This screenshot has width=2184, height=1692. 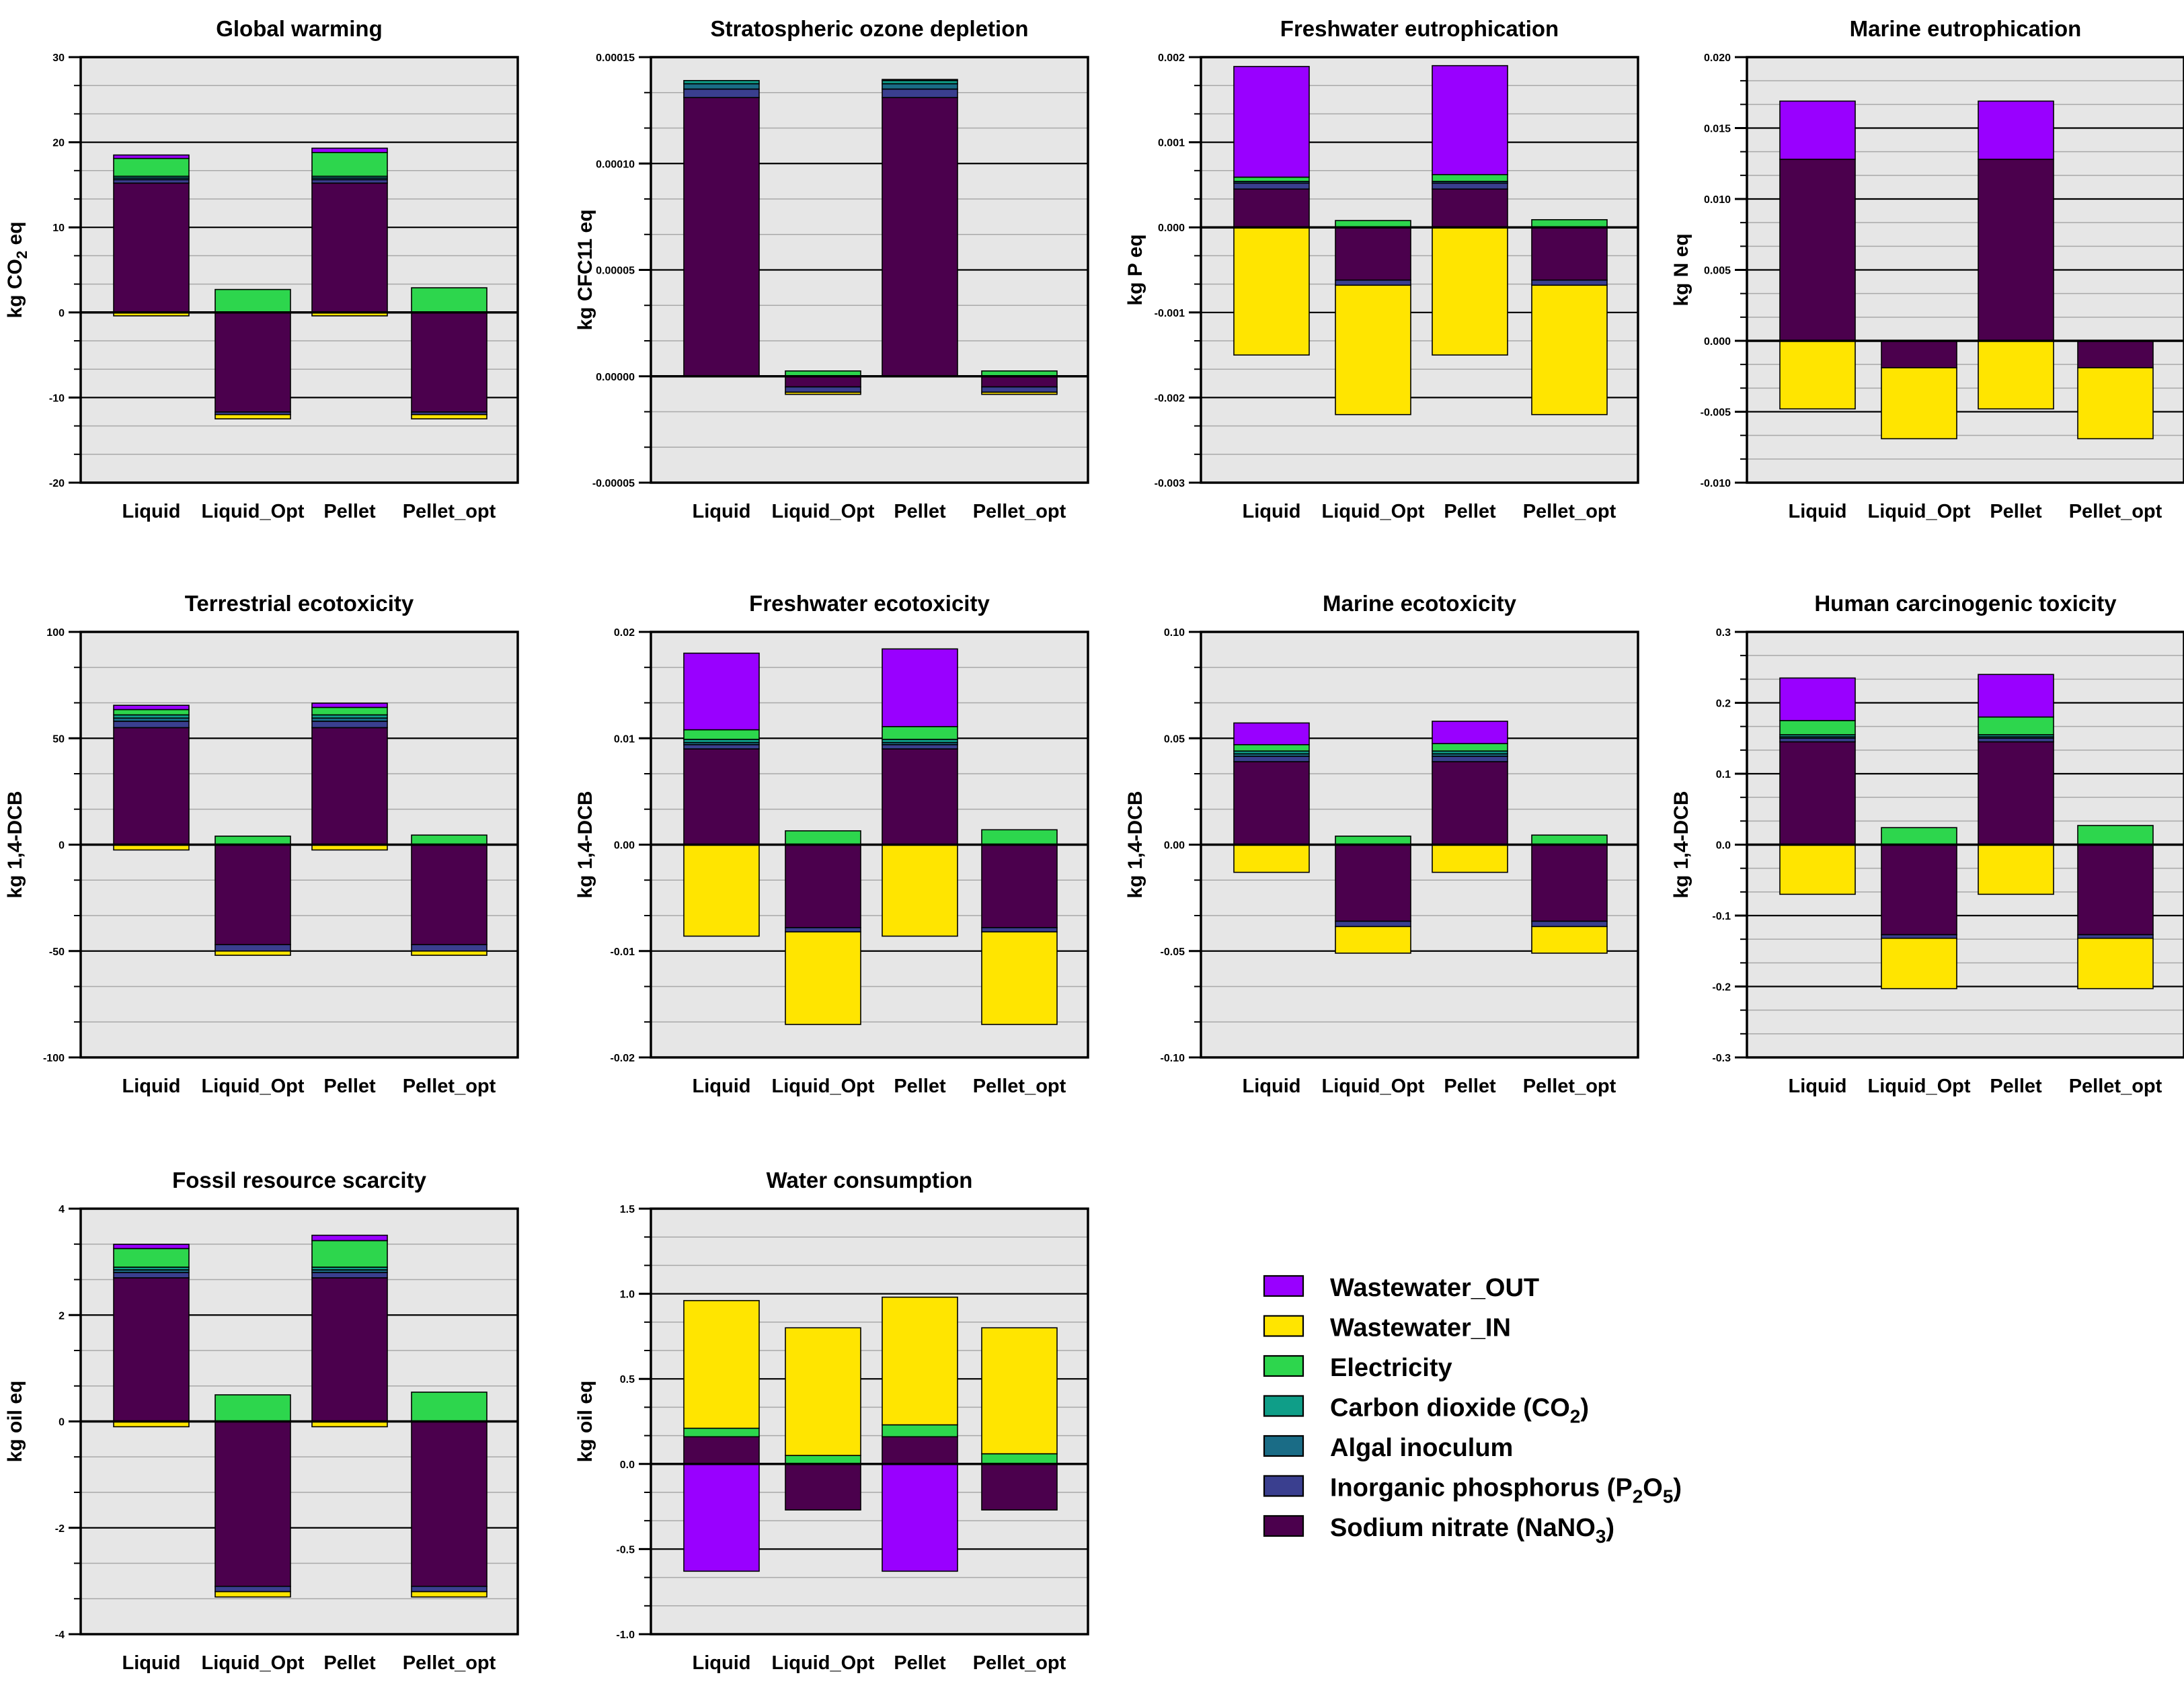 I want to click on legend-label-wastewater_in: Wastewater_IN, so click(x=1420, y=1328).